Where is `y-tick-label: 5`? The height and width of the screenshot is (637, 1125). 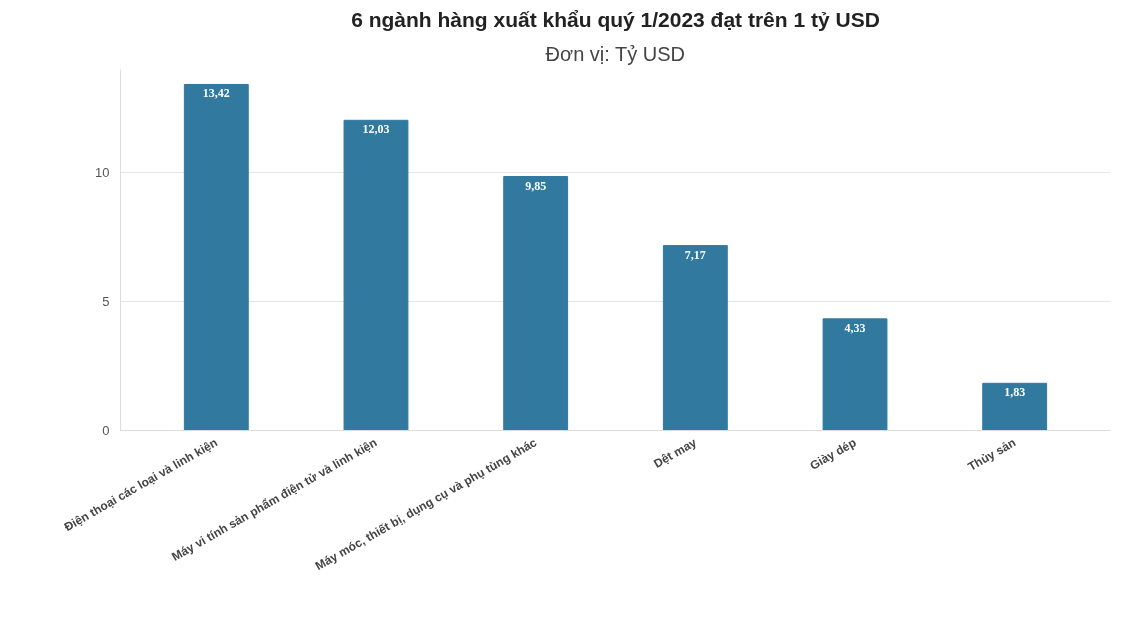
y-tick-label: 5 is located at coordinates (106, 302).